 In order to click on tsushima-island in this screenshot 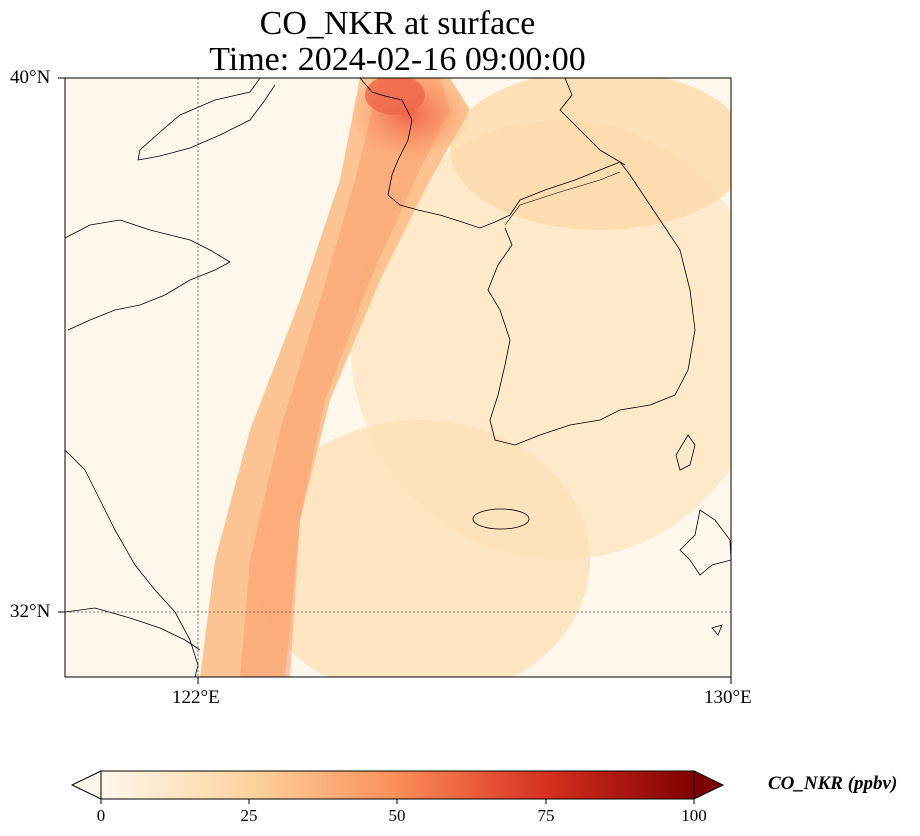, I will do `click(685, 452)`.